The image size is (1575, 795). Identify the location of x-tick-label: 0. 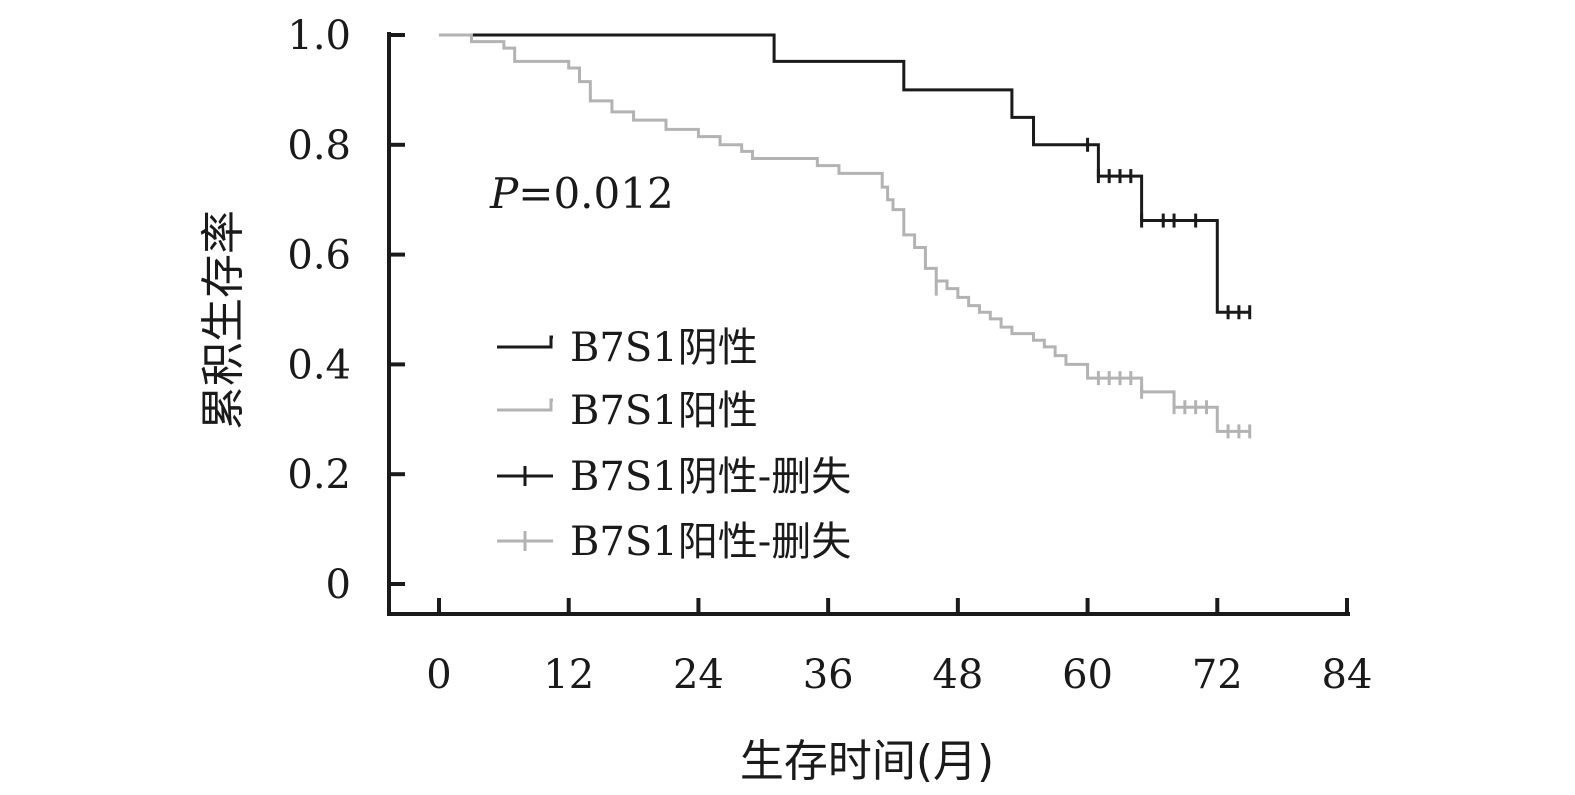
(438, 675).